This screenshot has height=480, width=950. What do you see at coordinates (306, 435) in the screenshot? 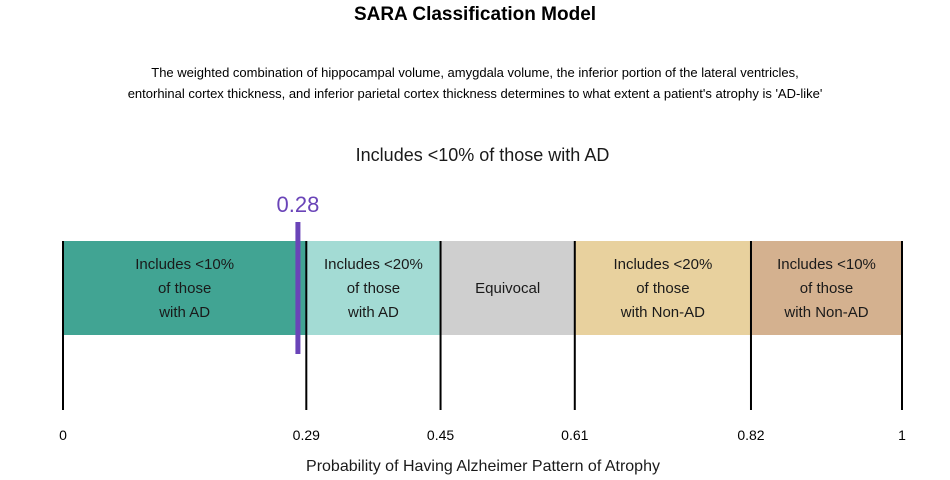
I see `x-tick-label-2: 0.29` at bounding box center [306, 435].